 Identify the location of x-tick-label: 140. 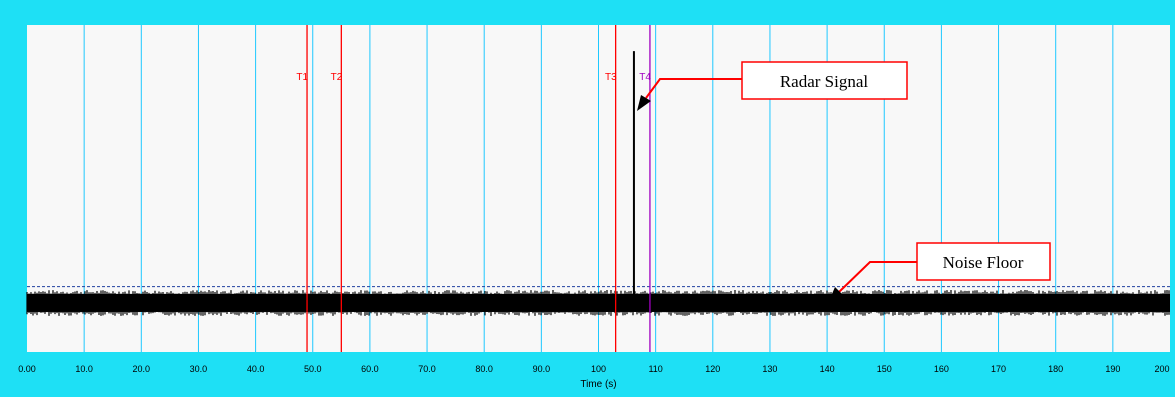
(827, 369).